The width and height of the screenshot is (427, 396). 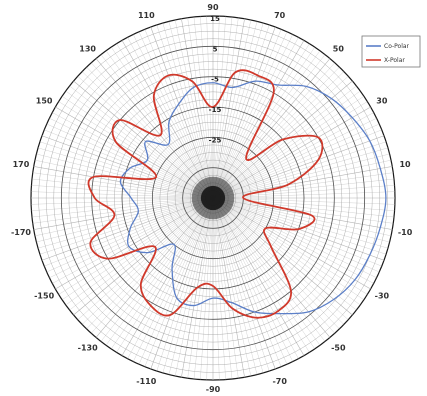 I want to click on grid-ring-major, so click(x=213, y=198).